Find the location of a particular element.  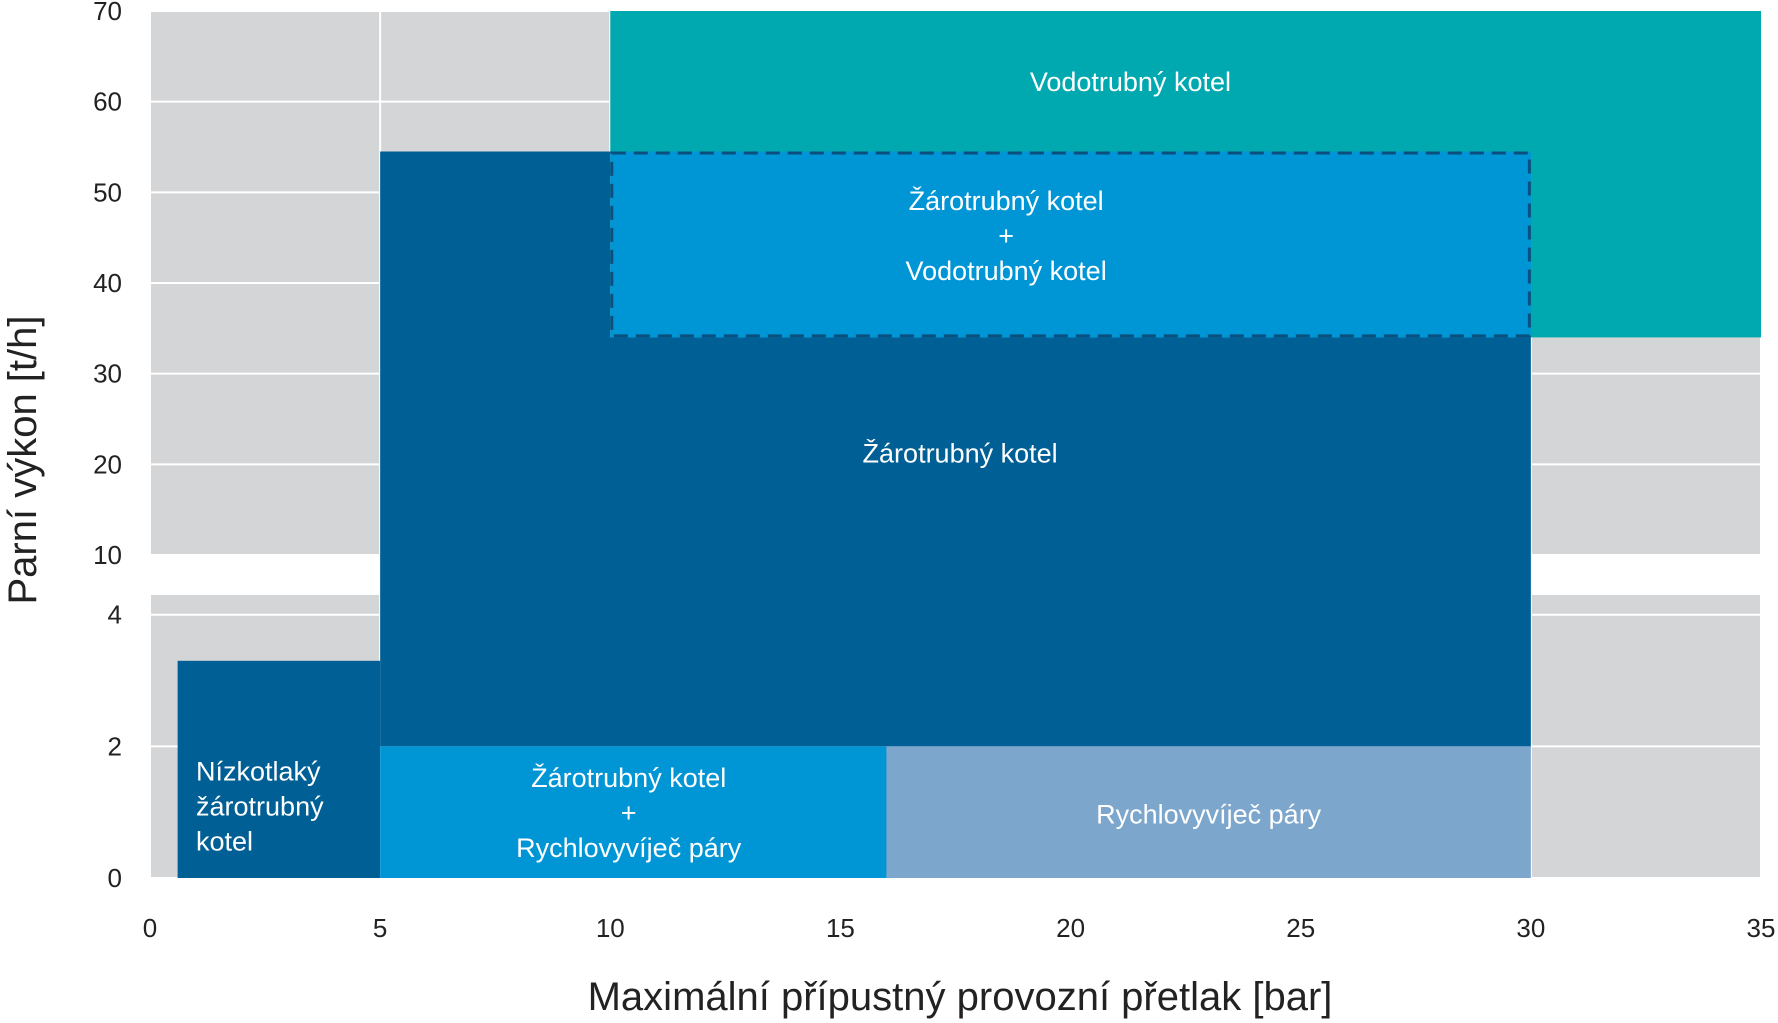

region-label-zaro-vodo-line-1: + is located at coordinates (1006, 236).